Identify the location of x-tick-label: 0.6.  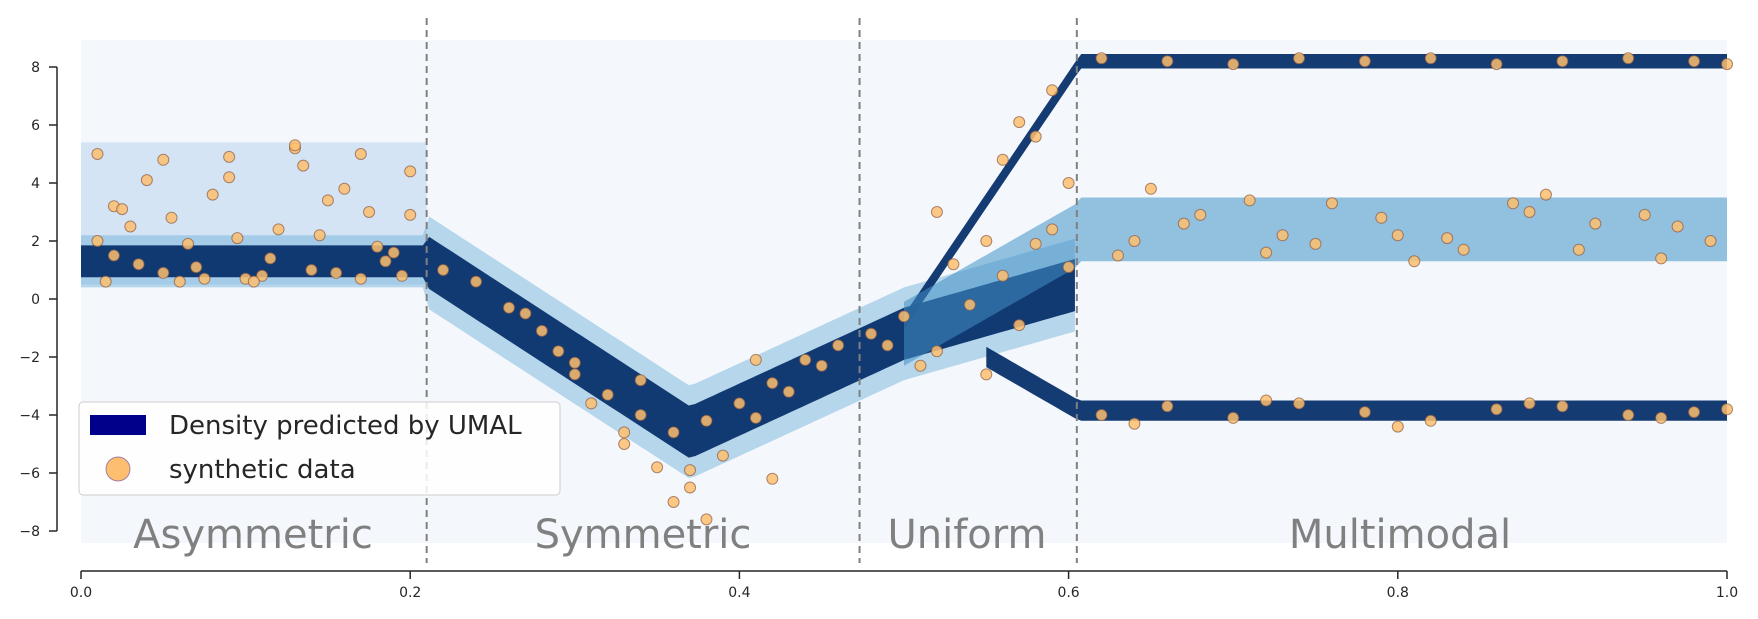
(1068, 593).